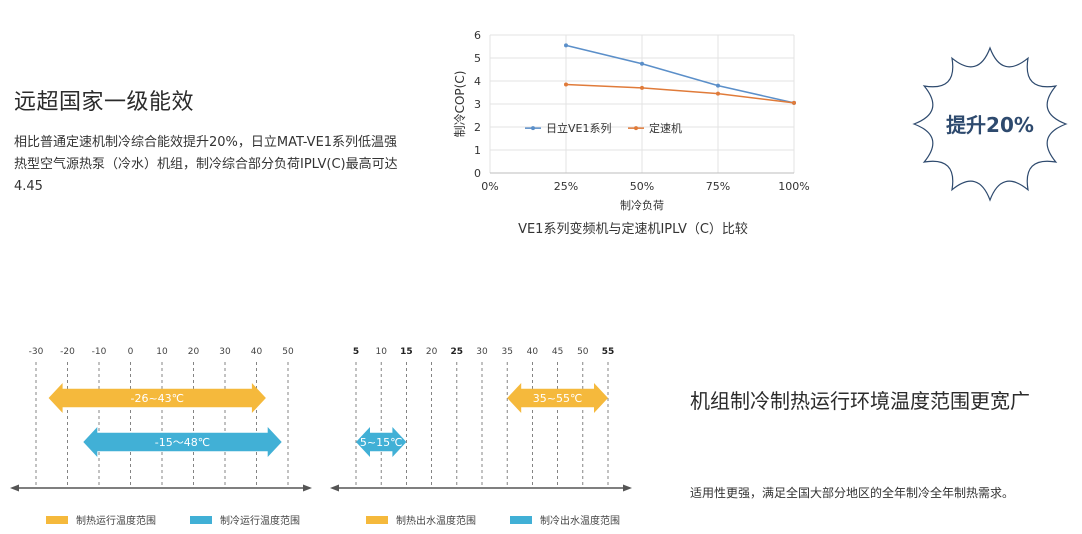  What do you see at coordinates (578, 128) in the screenshot?
I see `legend-label: 日立VE1系列` at bounding box center [578, 128].